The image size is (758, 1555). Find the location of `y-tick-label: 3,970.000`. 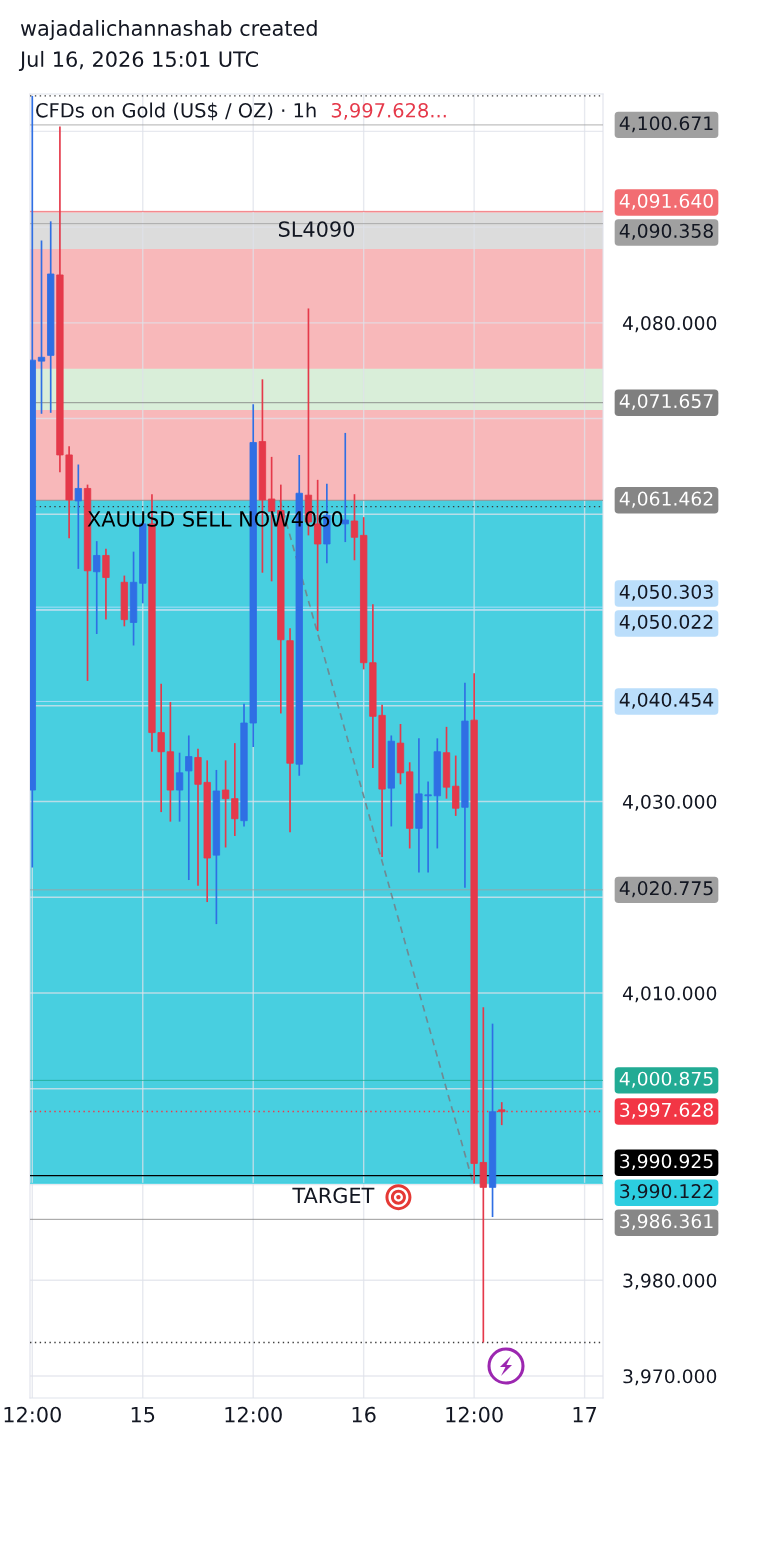

y-tick-label: 3,970.000 is located at coordinates (670, 1377).